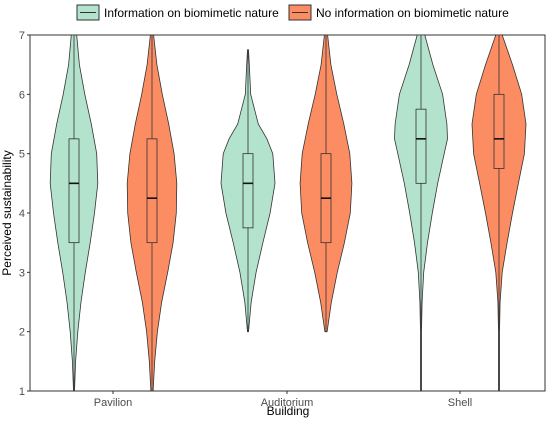 The width and height of the screenshot is (550, 423). I want to click on legend-entry-noinfo: No information on biomimetic nature, so click(398, 12).